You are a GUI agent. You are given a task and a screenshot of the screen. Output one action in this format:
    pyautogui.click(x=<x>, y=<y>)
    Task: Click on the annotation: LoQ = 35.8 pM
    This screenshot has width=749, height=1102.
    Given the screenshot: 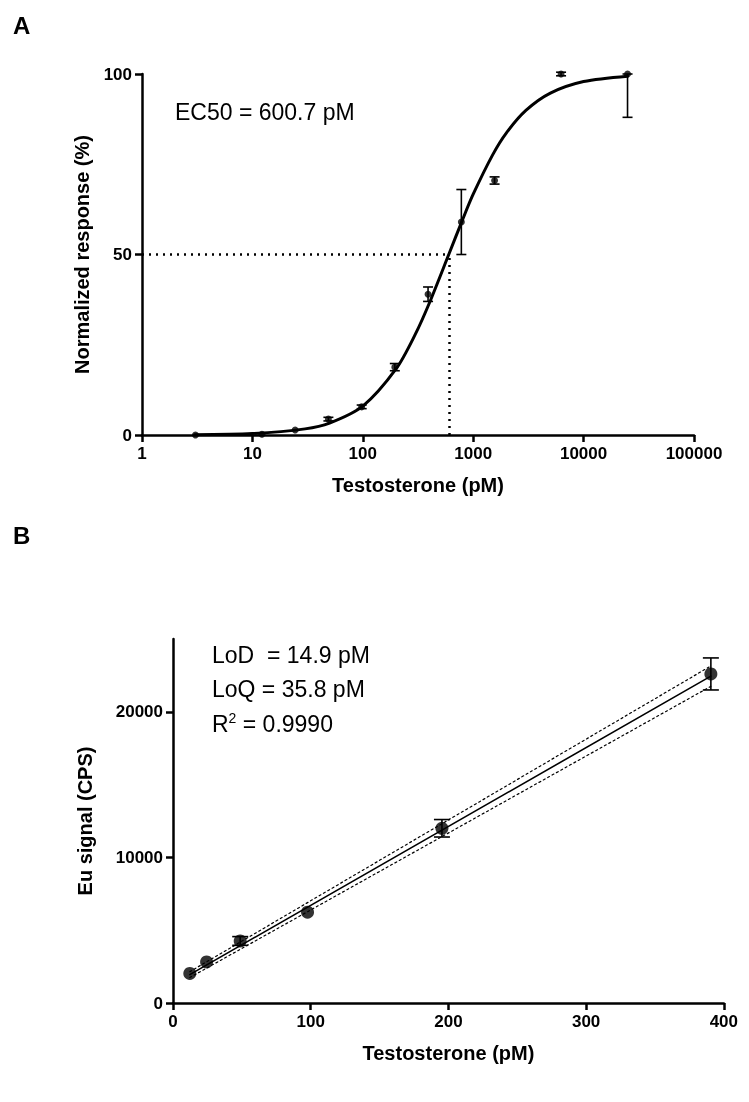 What is the action you would take?
    pyautogui.click(x=288, y=688)
    